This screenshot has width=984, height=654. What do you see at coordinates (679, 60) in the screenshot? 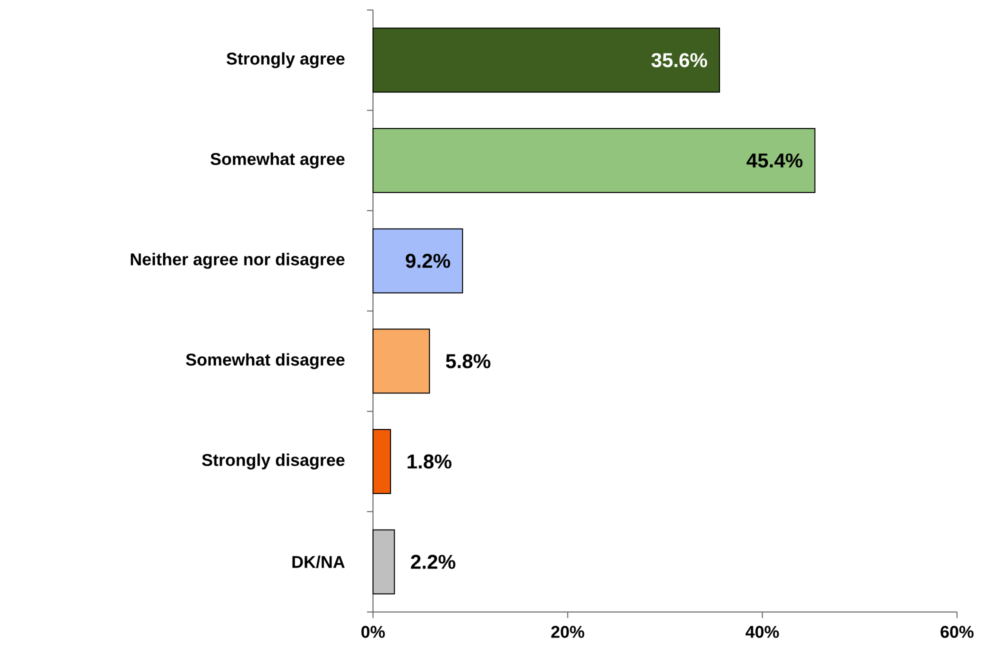
I see `data-label: 35.6%` at bounding box center [679, 60].